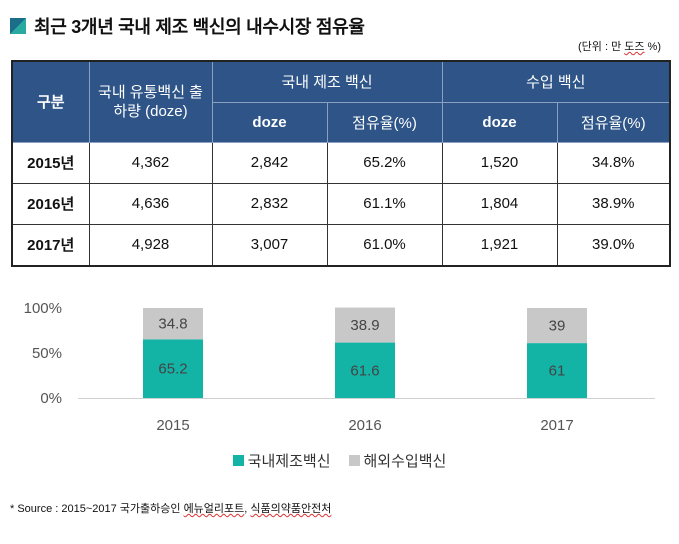  I want to click on source-agency: 식품의약품안전처, so click(291, 509).